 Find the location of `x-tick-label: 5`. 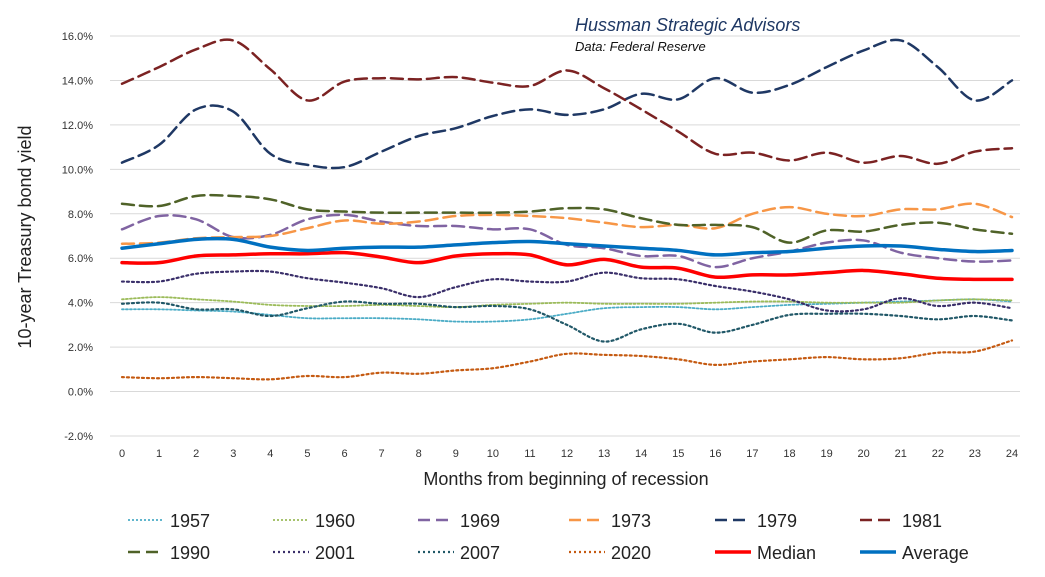

x-tick-label: 5 is located at coordinates (307, 454).